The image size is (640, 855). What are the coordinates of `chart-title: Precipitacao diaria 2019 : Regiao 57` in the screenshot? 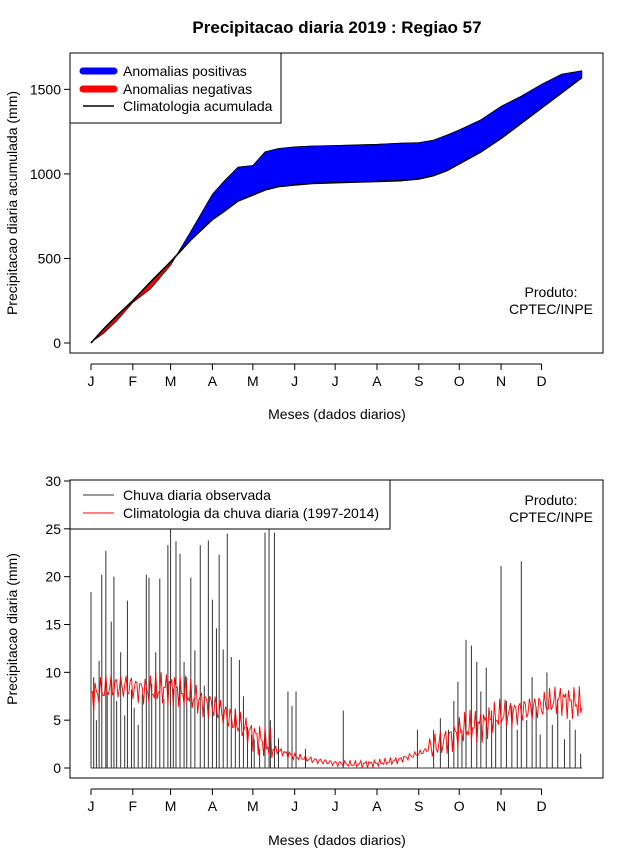 It's located at (336, 27).